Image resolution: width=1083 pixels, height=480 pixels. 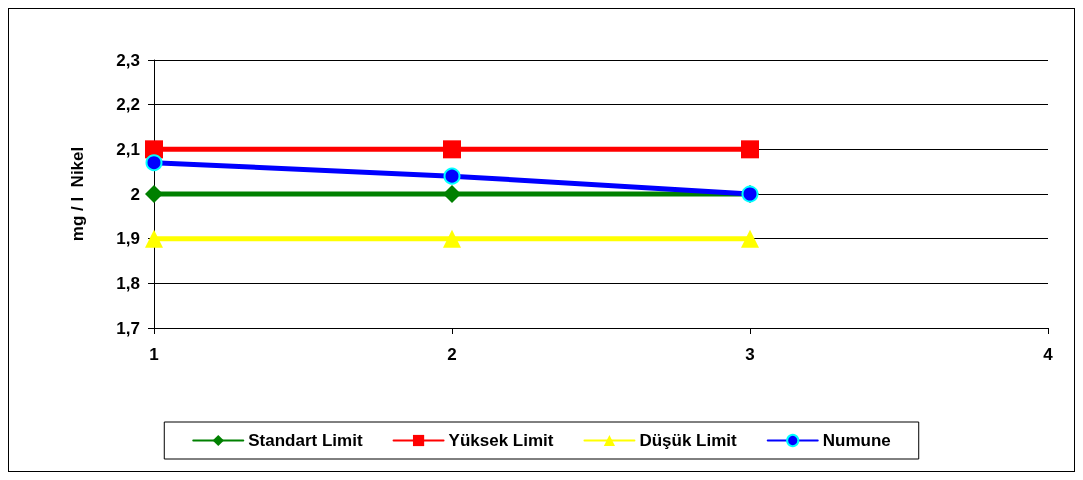 What do you see at coordinates (128, 283) in the screenshot?
I see `y-tick-label: 1,8` at bounding box center [128, 283].